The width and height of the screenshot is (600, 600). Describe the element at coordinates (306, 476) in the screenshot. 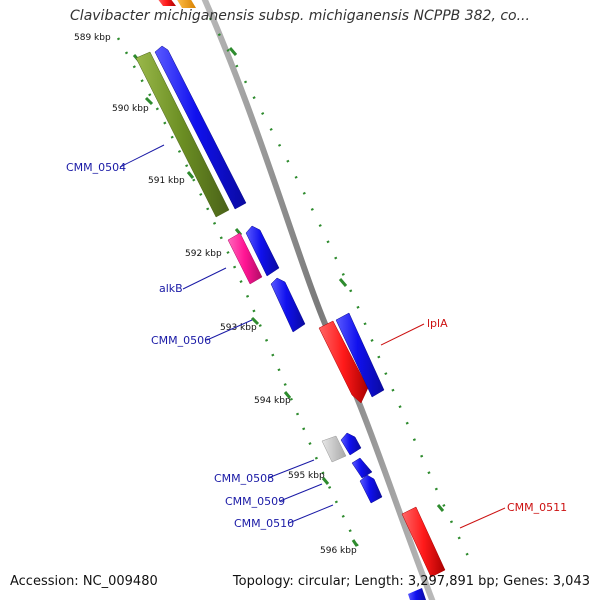

I see `tick-label: 595 kbp` at that location.